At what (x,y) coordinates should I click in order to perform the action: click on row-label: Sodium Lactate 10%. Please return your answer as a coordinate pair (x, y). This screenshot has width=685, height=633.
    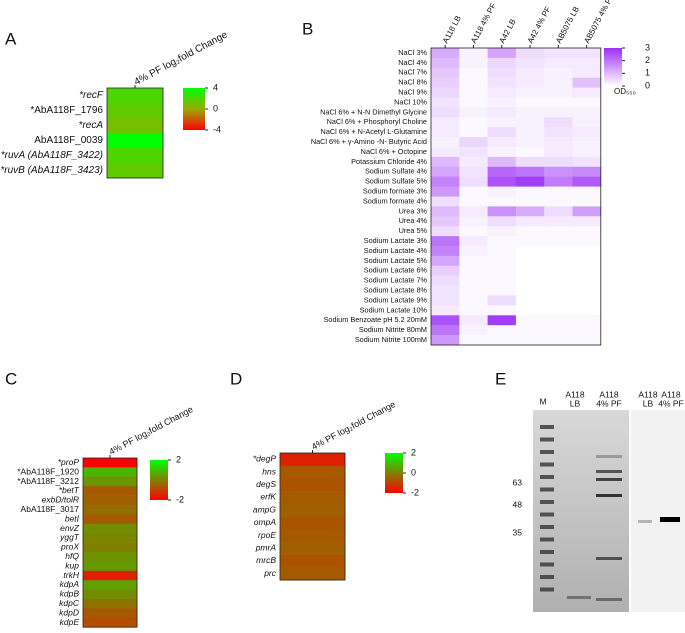
    Looking at the image, I should click on (394, 309).